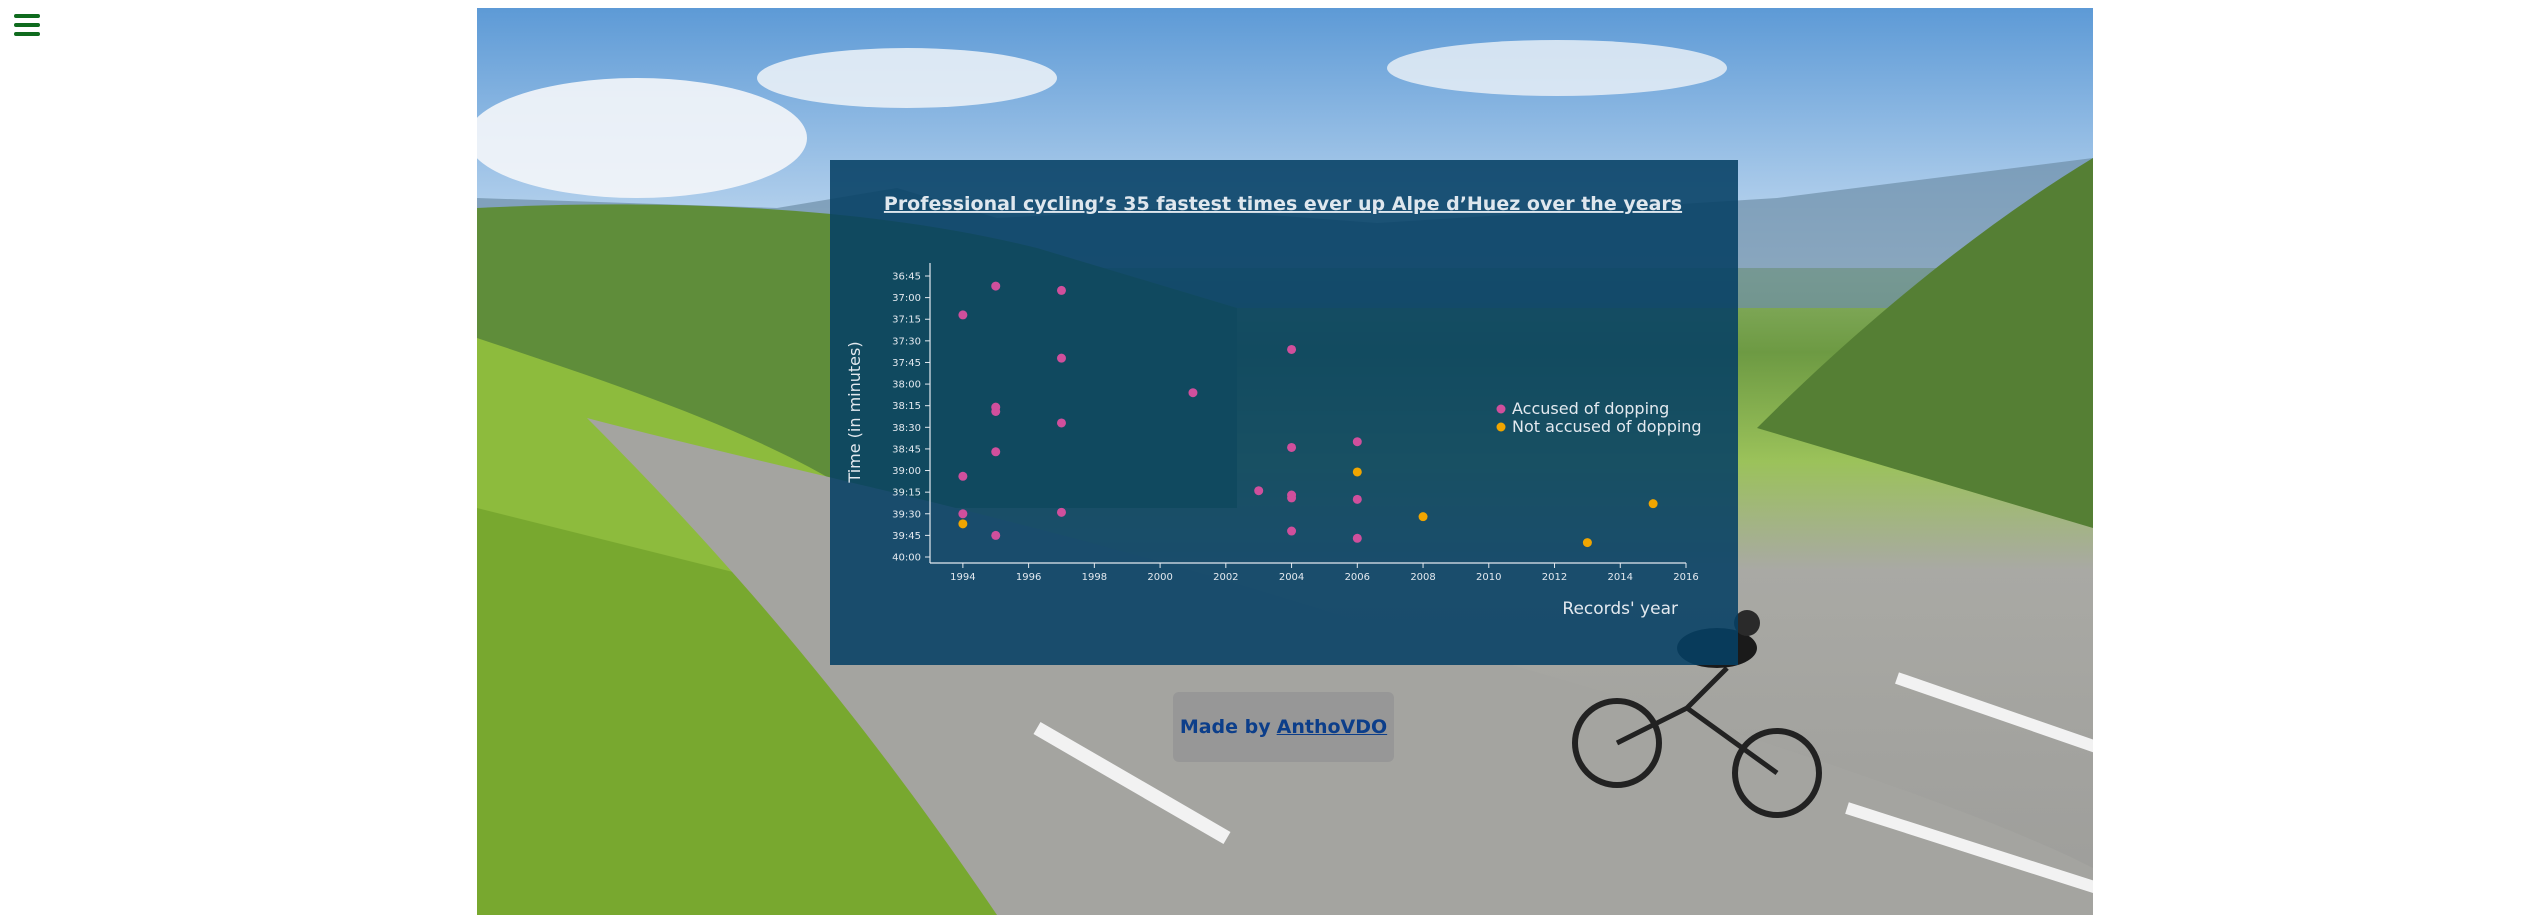  I want to click on y-tick-label: 37:45, so click(906, 363).